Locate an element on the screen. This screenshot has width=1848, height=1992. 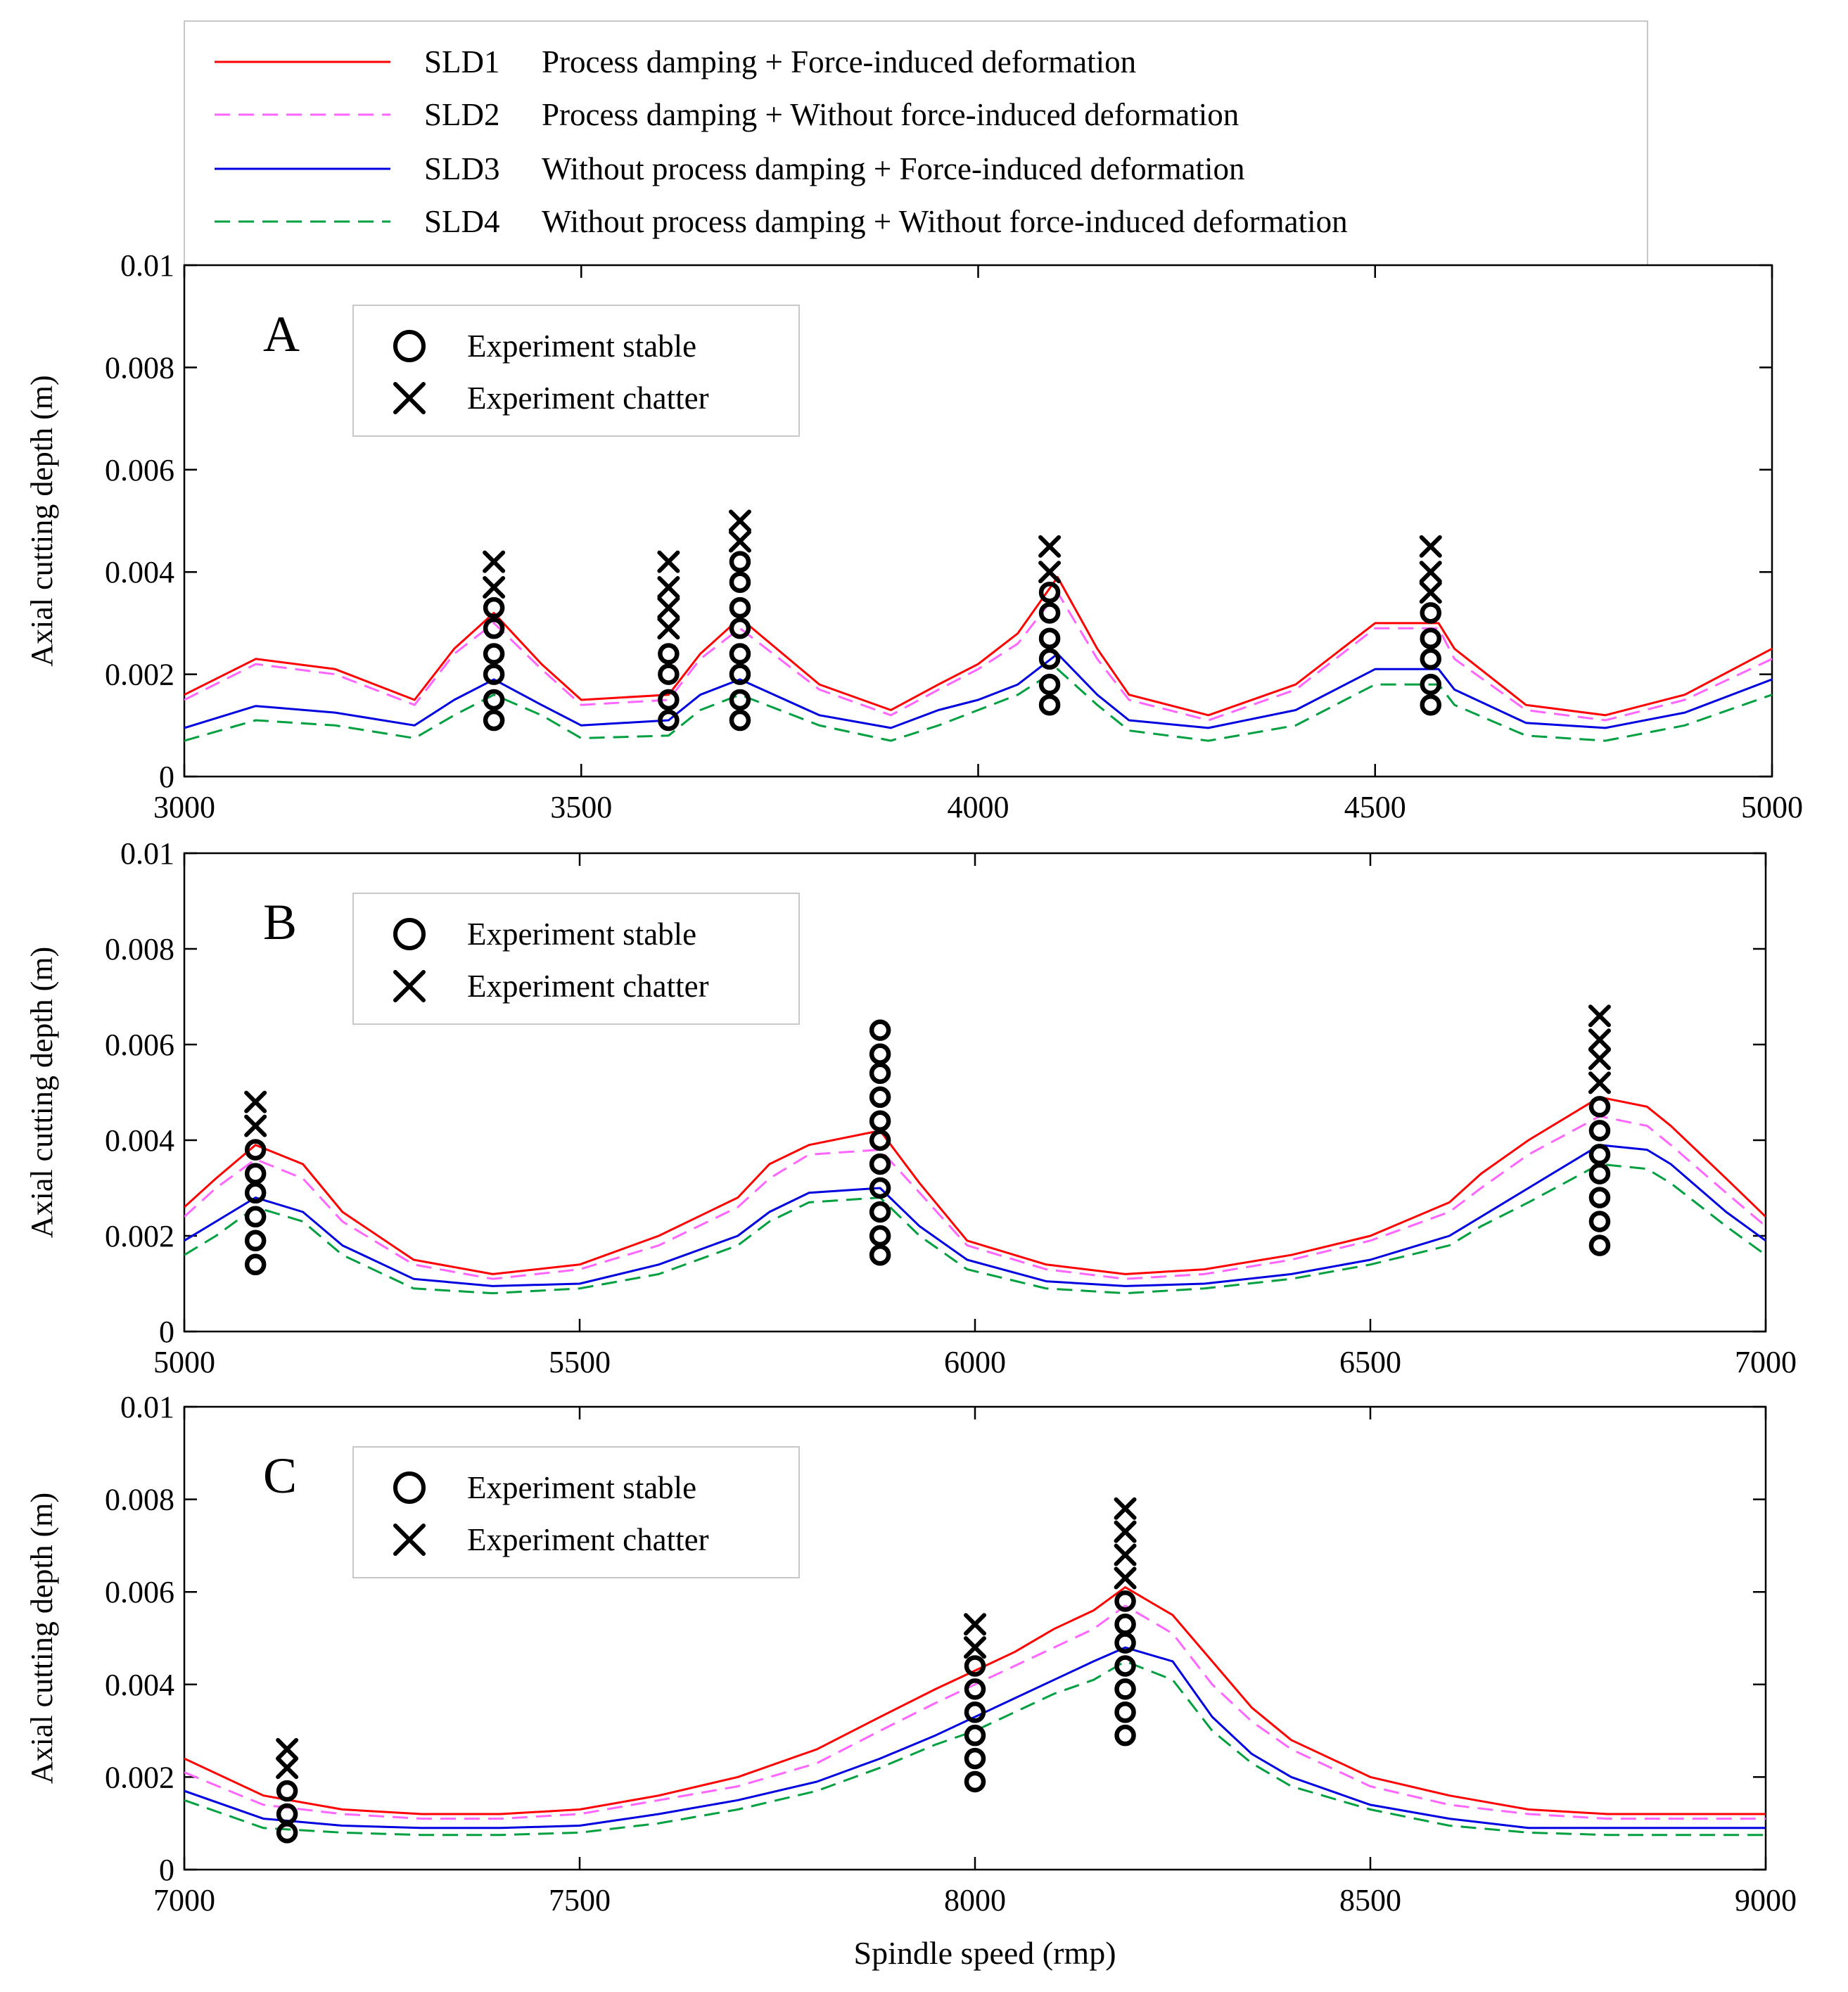
y-axis-label: Axial cutting depth (m) is located at coordinates (42, 520).